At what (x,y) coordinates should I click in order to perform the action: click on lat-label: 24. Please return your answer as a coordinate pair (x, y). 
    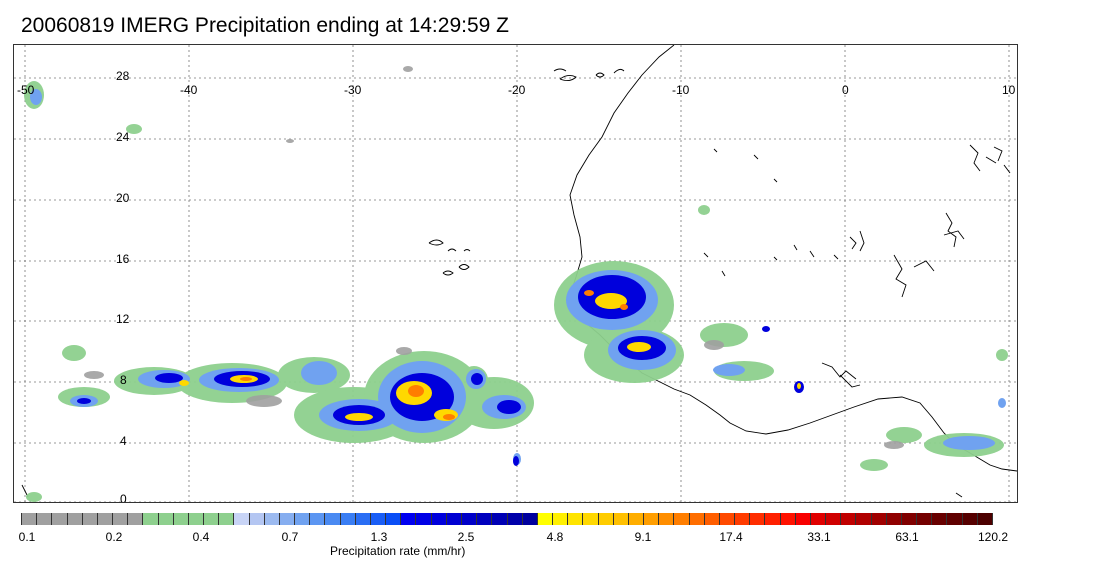
    Looking at the image, I should click on (123, 137).